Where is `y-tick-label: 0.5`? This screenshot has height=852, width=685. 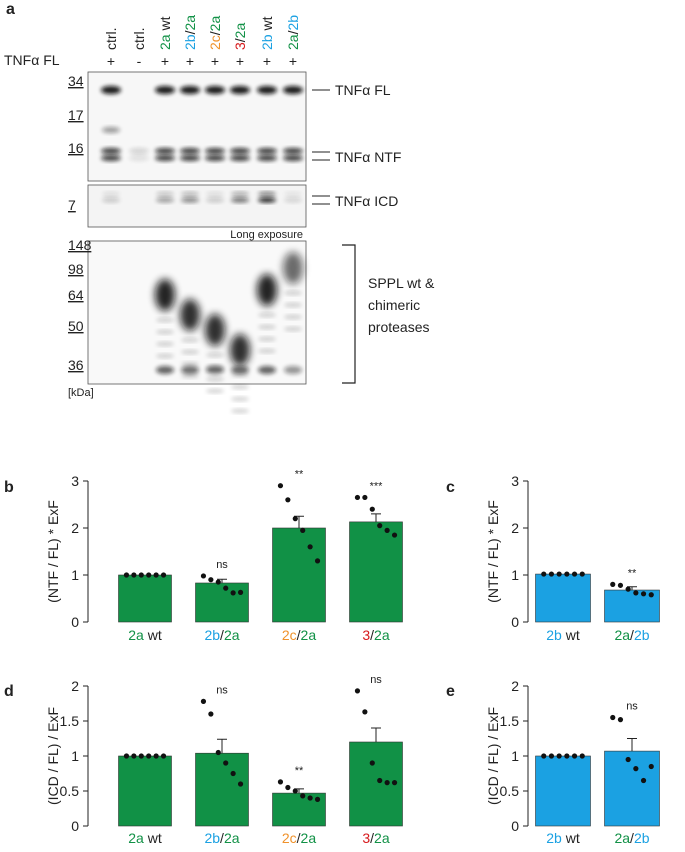 y-tick-label: 0.5 is located at coordinates (510, 791).